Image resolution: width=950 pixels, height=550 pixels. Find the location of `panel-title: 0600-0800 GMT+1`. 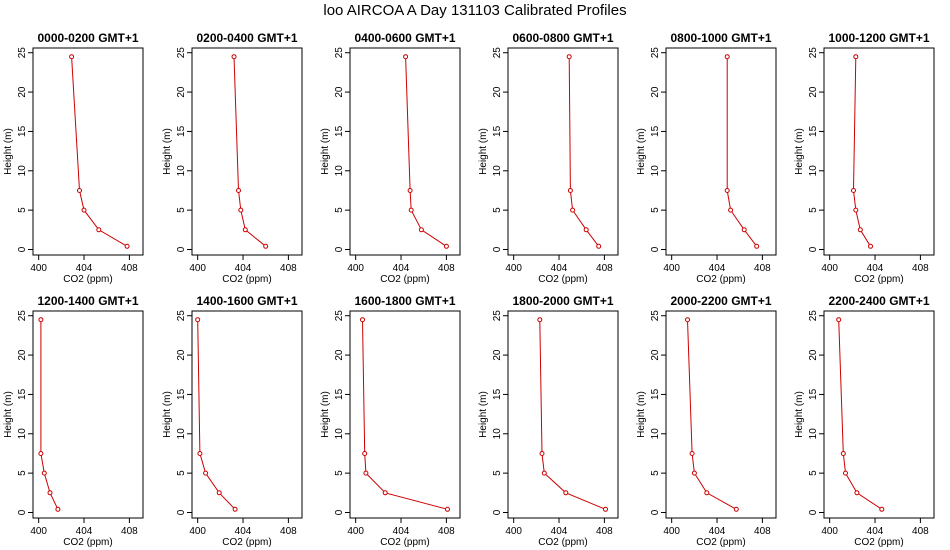

panel-title: 0600-0800 GMT+1 is located at coordinates (562, 38).